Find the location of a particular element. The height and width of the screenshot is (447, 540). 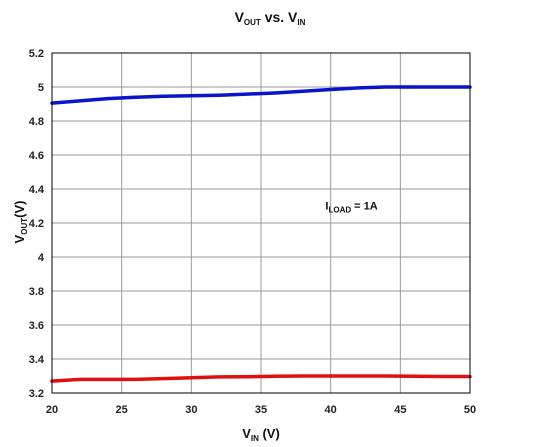

y-axis-label: VOUT(V) is located at coordinates (20, 222).